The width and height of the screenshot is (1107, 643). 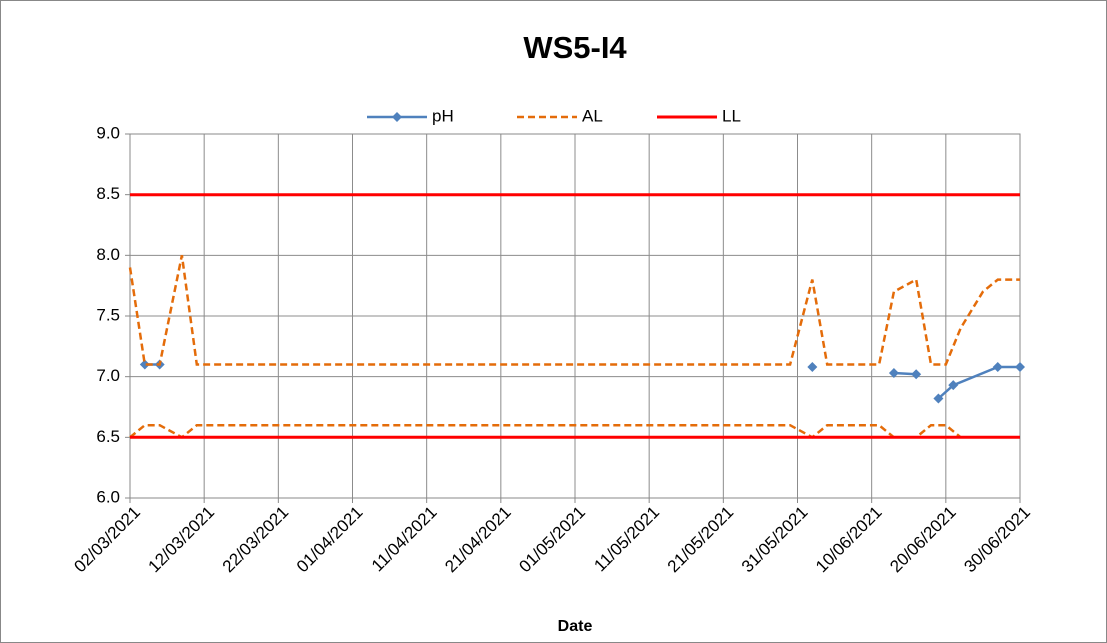 I want to click on y-tick-label: 6.5, so click(x=108, y=436).